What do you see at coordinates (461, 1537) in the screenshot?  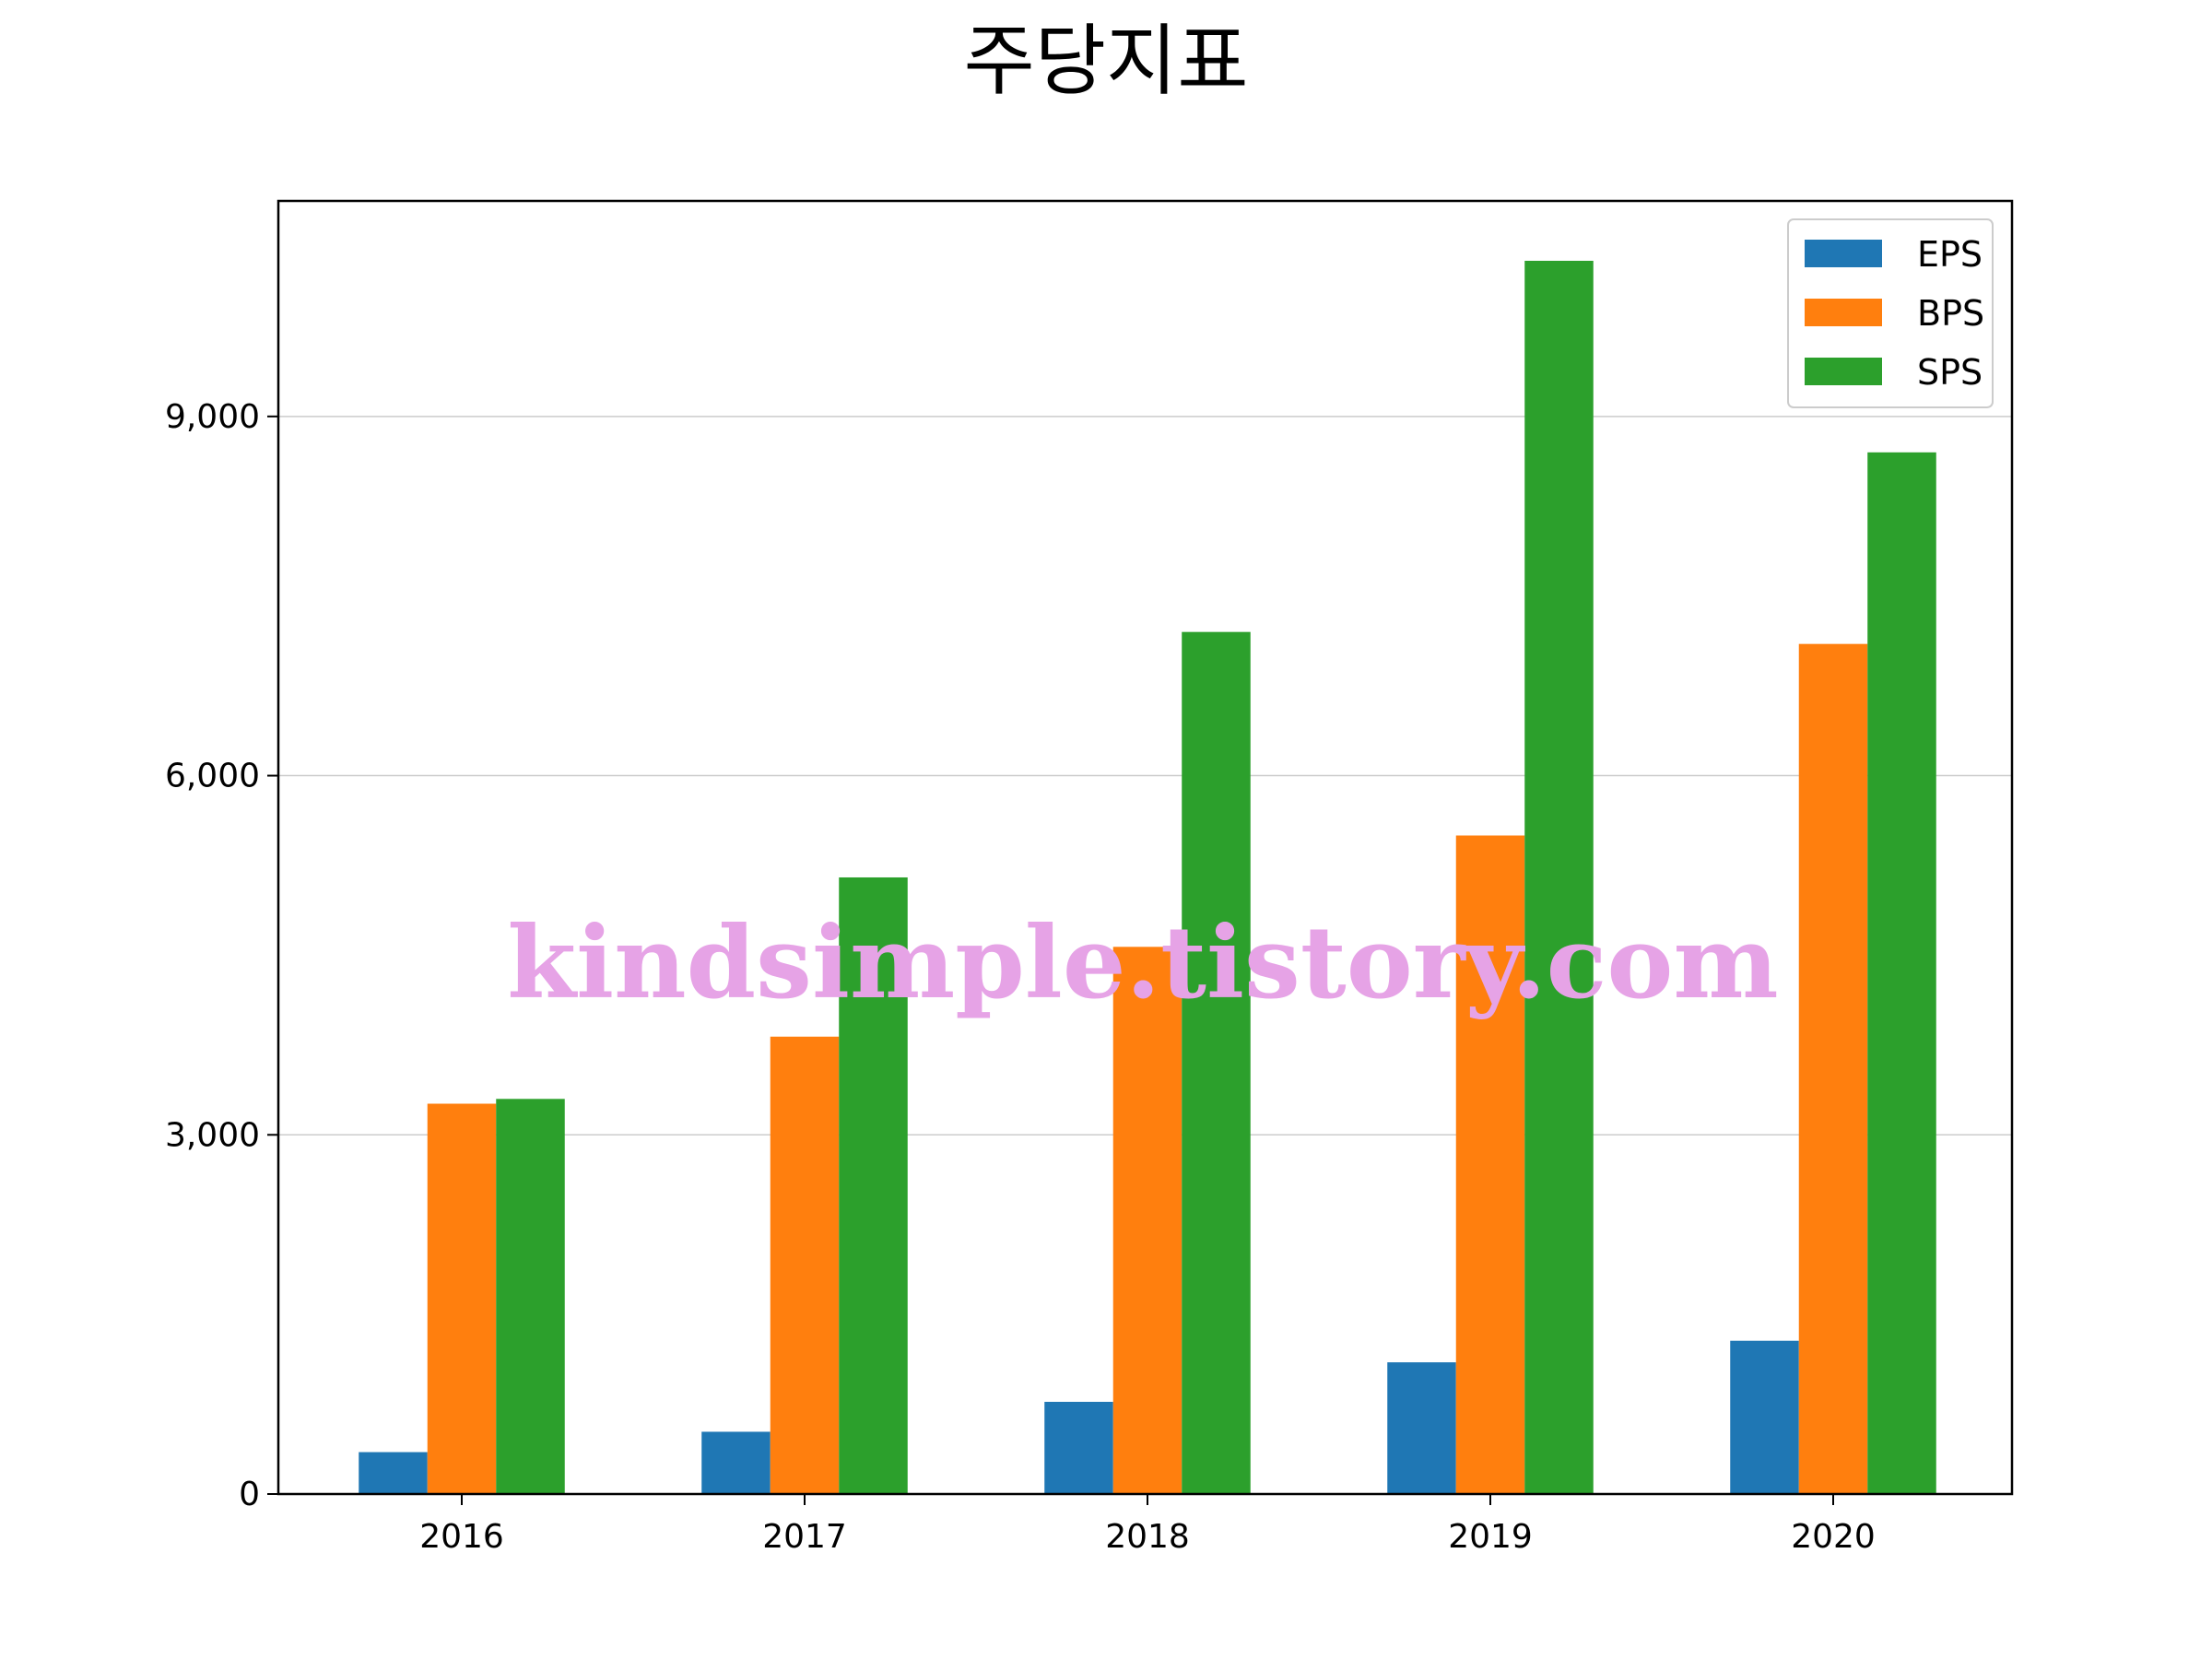 I see `x-tick-label: 2016` at bounding box center [461, 1537].